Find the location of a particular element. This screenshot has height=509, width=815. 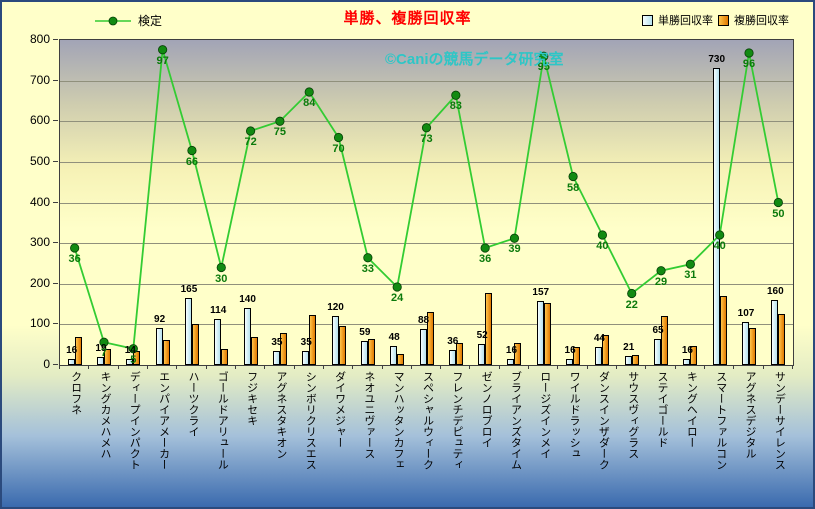

x-category-label: フジキセキ is located at coordinates (251, 398).